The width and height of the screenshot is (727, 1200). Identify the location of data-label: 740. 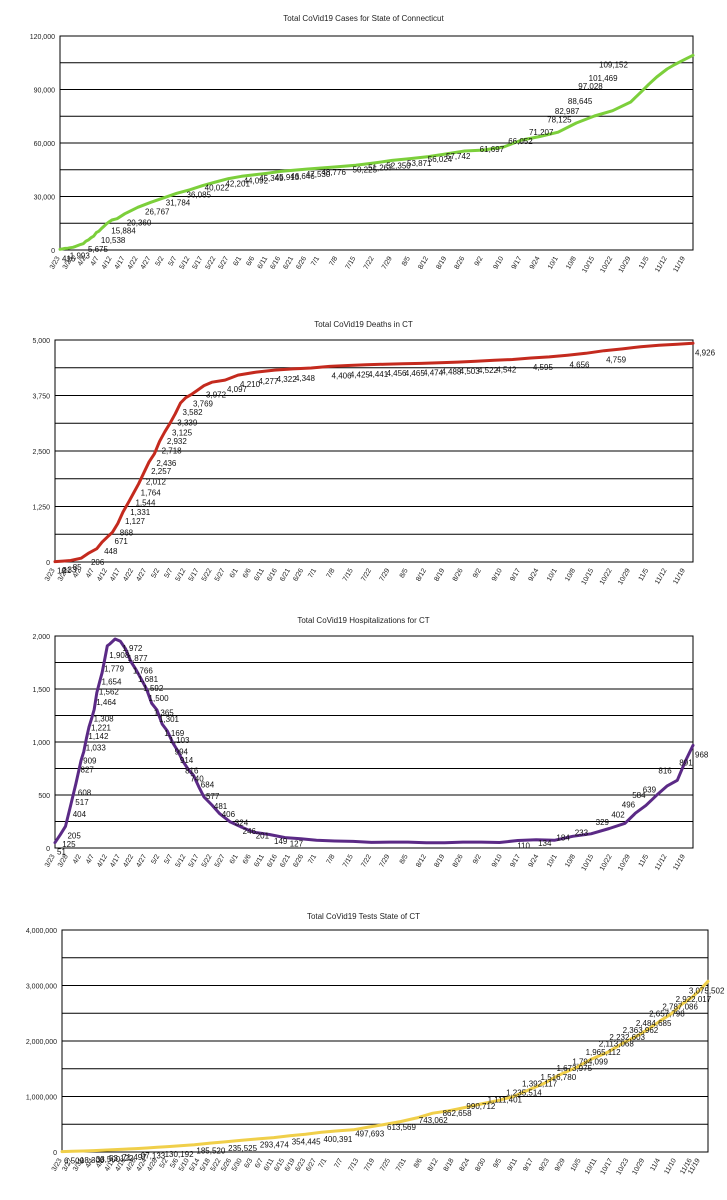
(197, 779).